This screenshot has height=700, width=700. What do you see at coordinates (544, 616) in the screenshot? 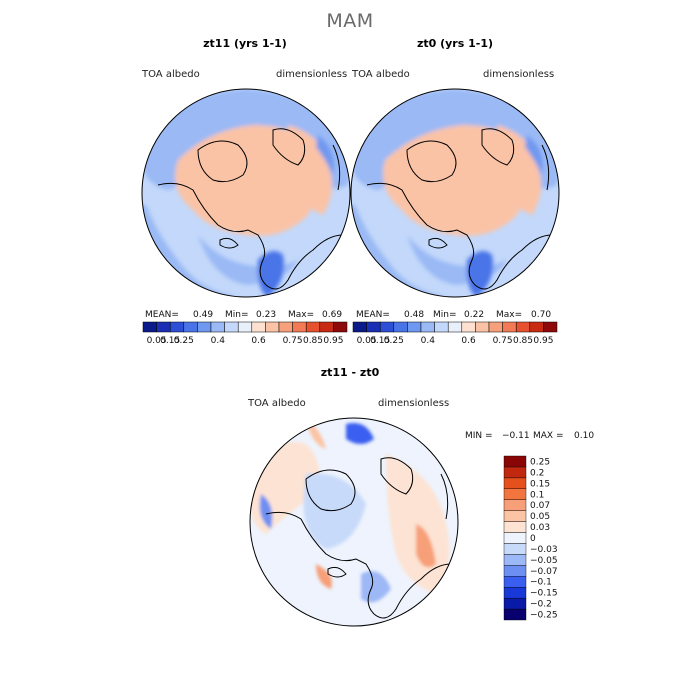
I see `panel3-colorbar-level-label: −0.25` at bounding box center [544, 616].